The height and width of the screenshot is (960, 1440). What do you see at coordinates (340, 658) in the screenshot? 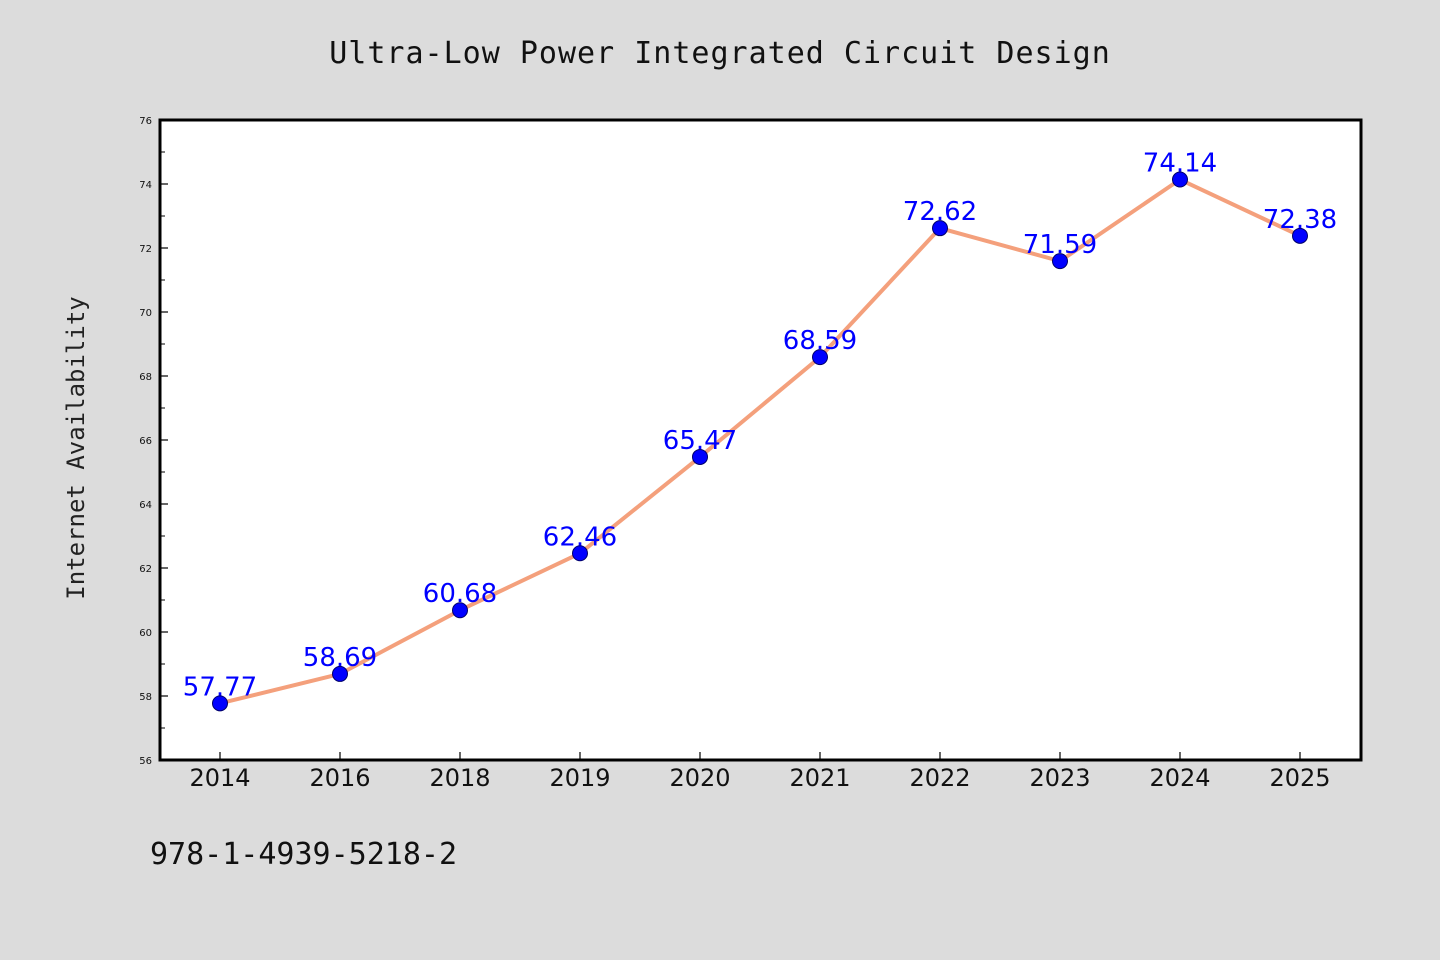
I see `data-label: 58.69` at bounding box center [340, 658].